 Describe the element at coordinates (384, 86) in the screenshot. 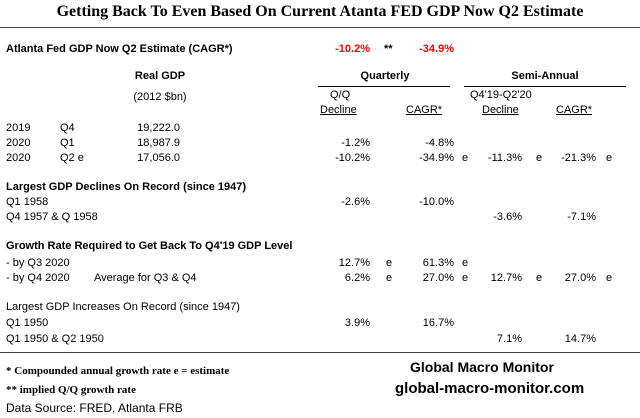

I see `quarterly-underline` at that location.